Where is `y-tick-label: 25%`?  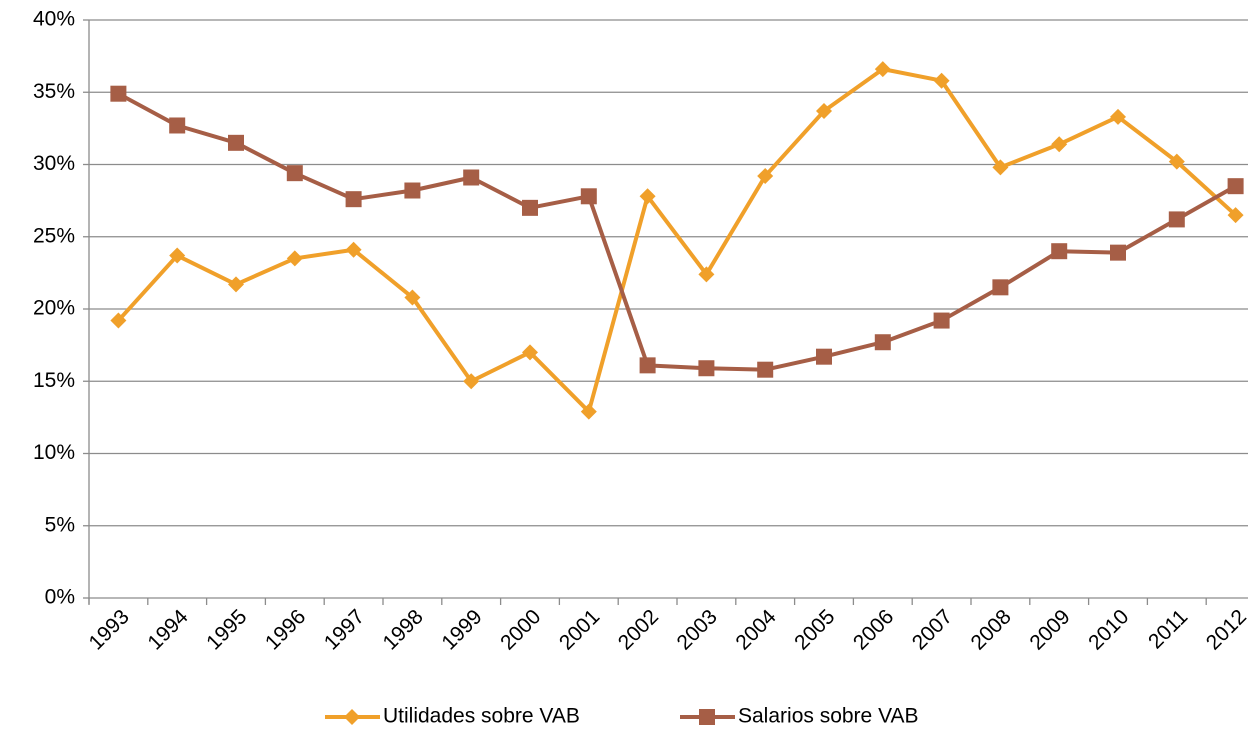 y-tick-label: 25% is located at coordinates (54, 235).